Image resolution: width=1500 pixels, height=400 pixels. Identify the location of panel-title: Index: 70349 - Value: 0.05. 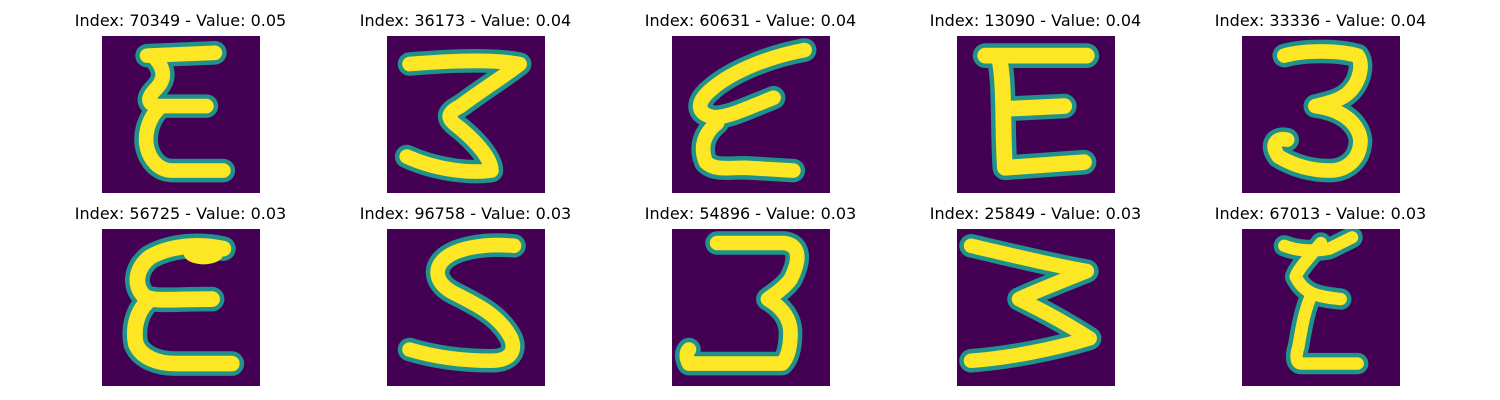
(180, 20).